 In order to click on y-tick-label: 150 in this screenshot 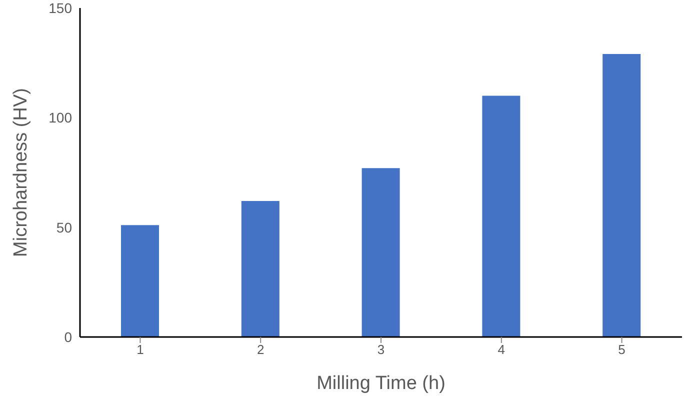, I will do `click(60, 8)`.